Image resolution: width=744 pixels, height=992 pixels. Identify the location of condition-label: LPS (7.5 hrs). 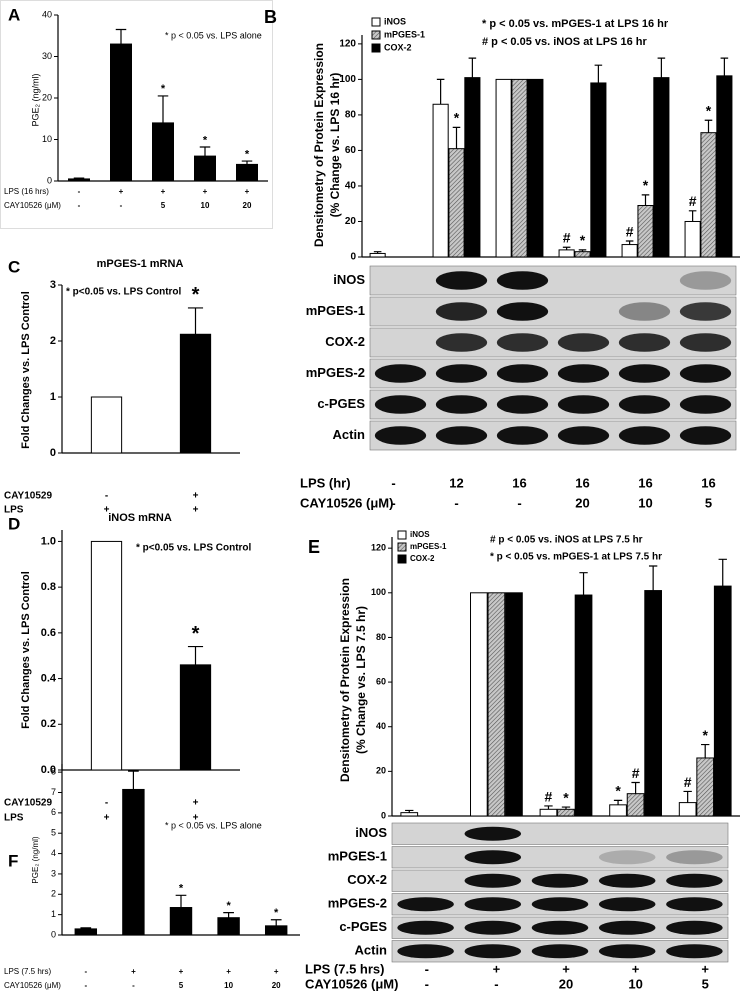
(27, 971).